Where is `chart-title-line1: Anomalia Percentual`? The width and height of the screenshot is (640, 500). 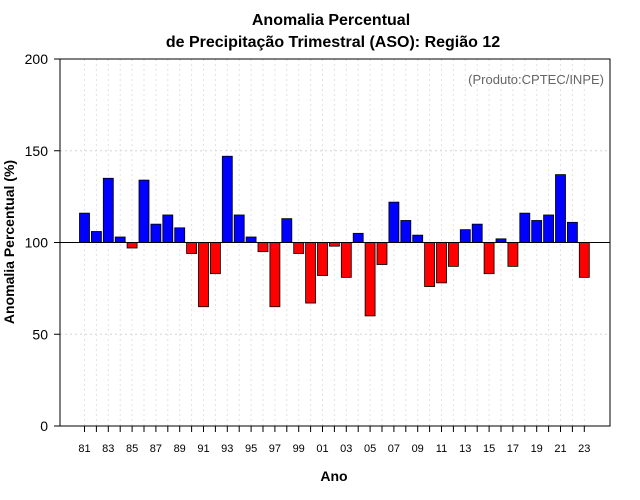 chart-title-line1: Anomalia Percentual is located at coordinates (331, 20).